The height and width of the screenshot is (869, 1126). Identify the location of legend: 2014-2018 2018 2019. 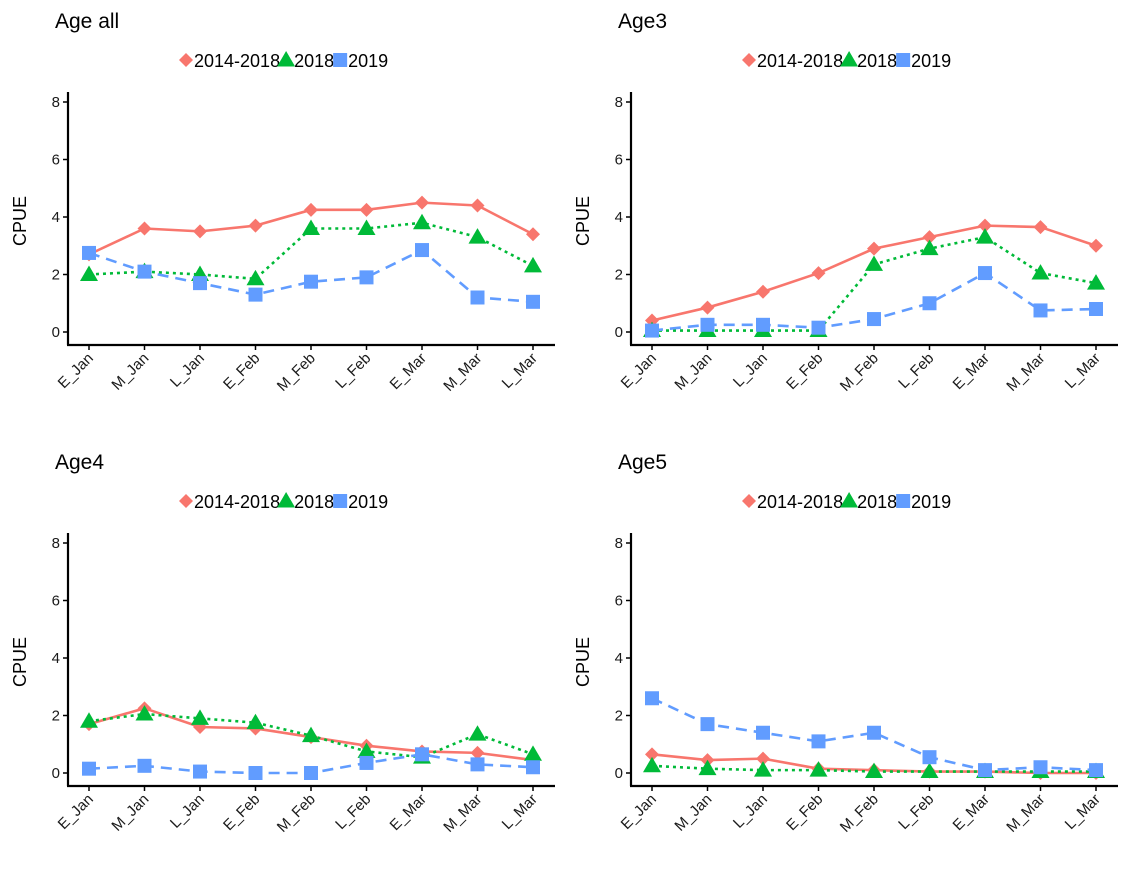
(846, 61).